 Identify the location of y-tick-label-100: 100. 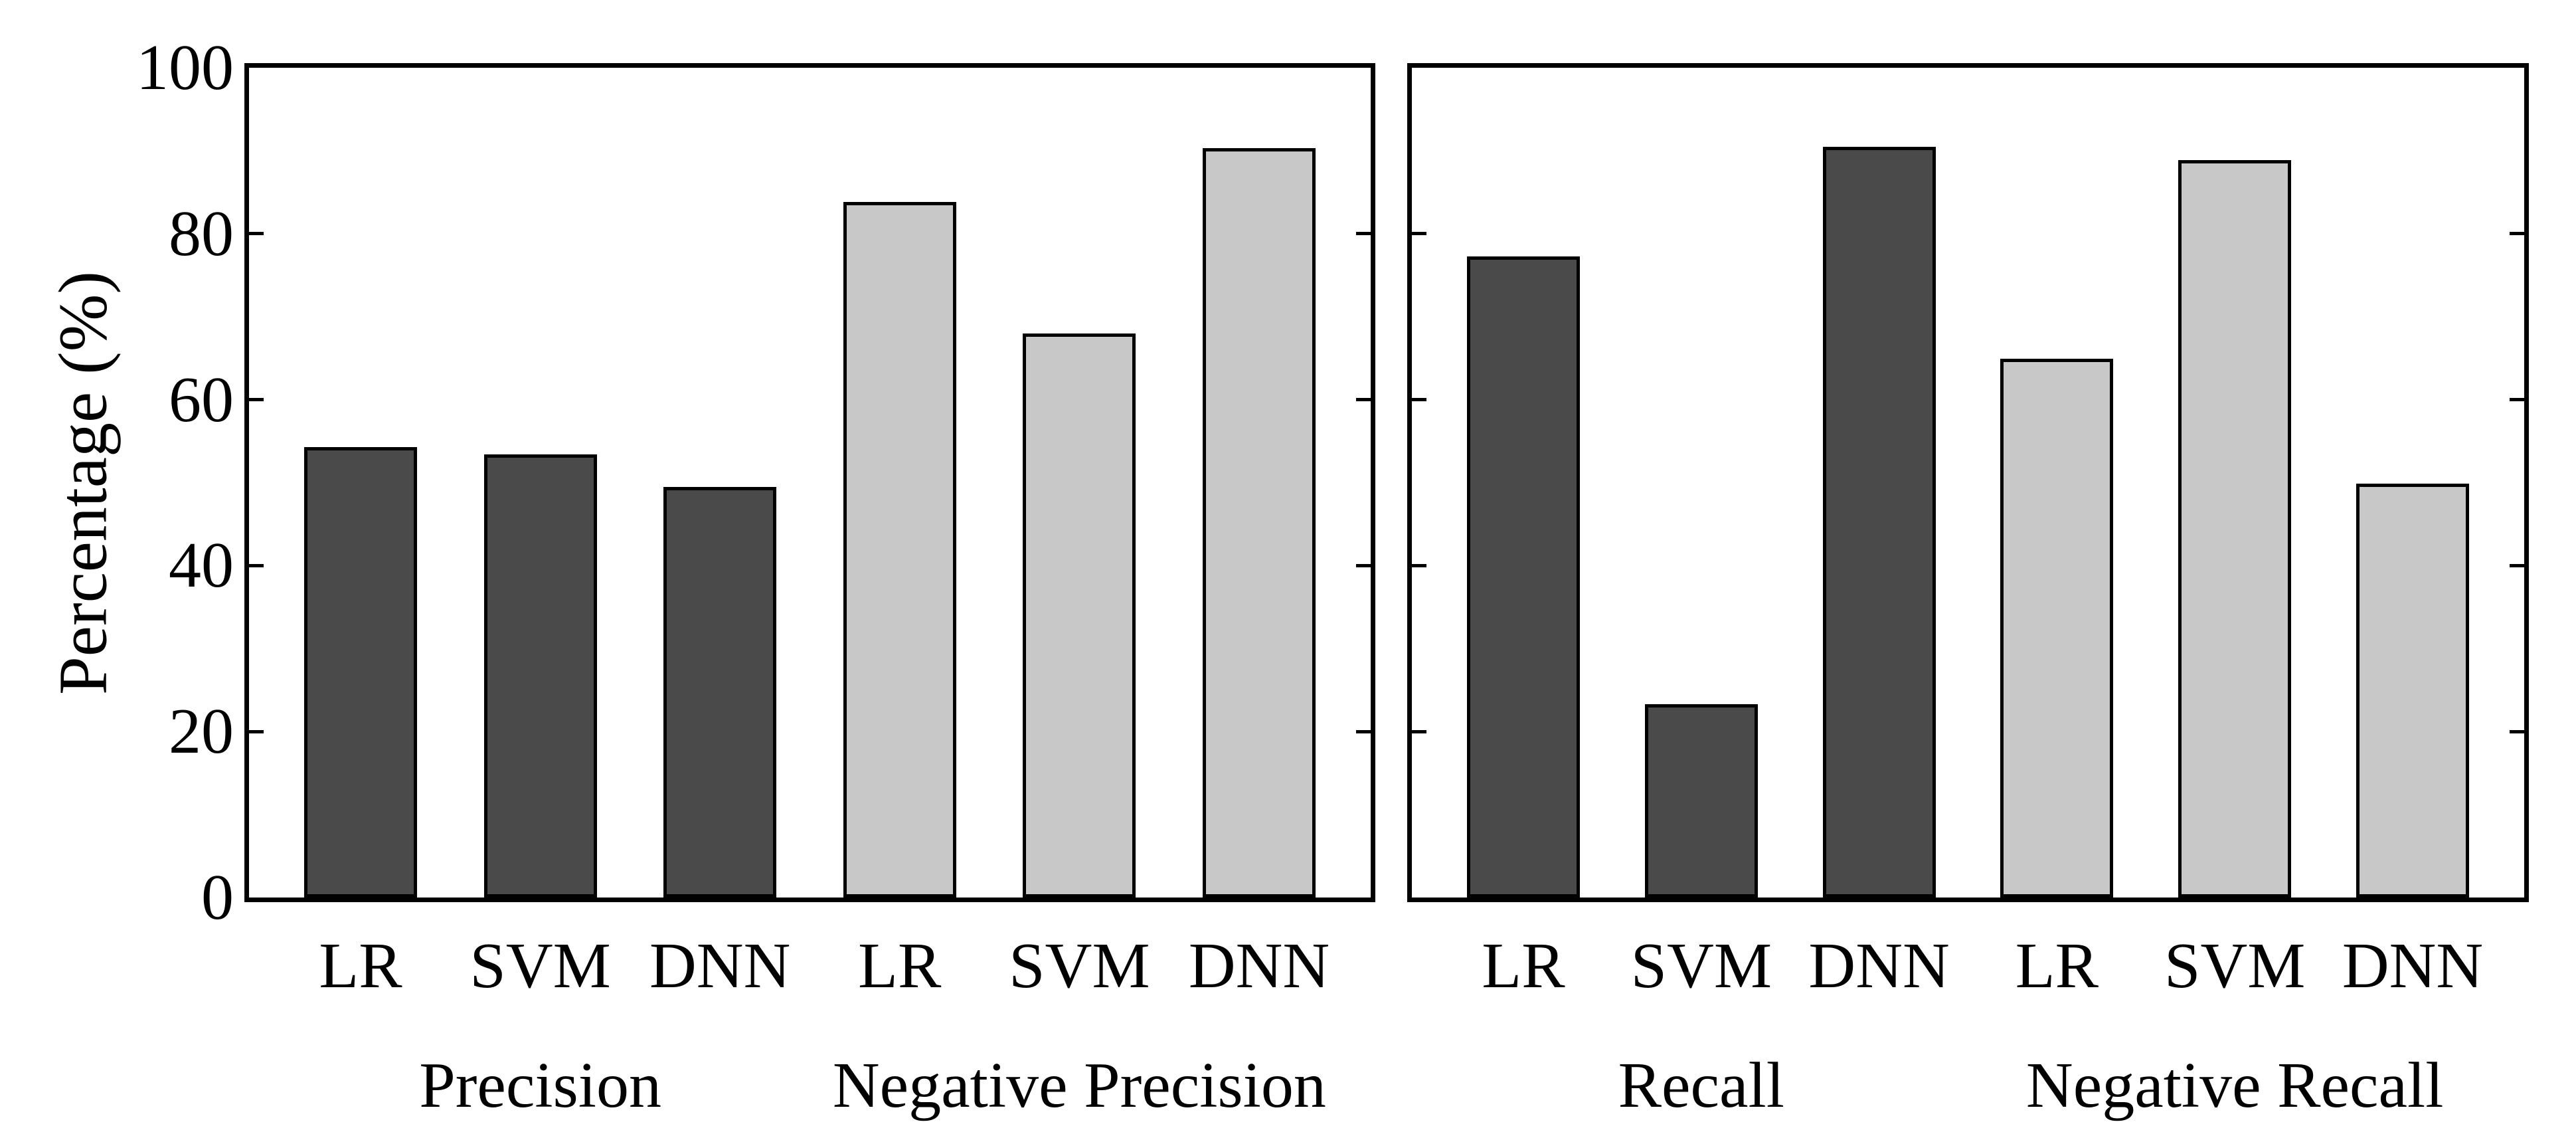
(185, 68).